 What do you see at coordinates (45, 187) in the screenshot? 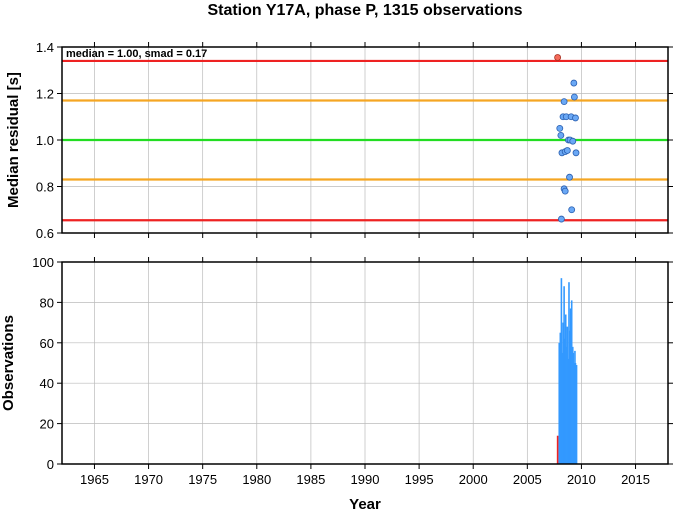
I see `residual-y-tick-label: 0.8` at bounding box center [45, 187].